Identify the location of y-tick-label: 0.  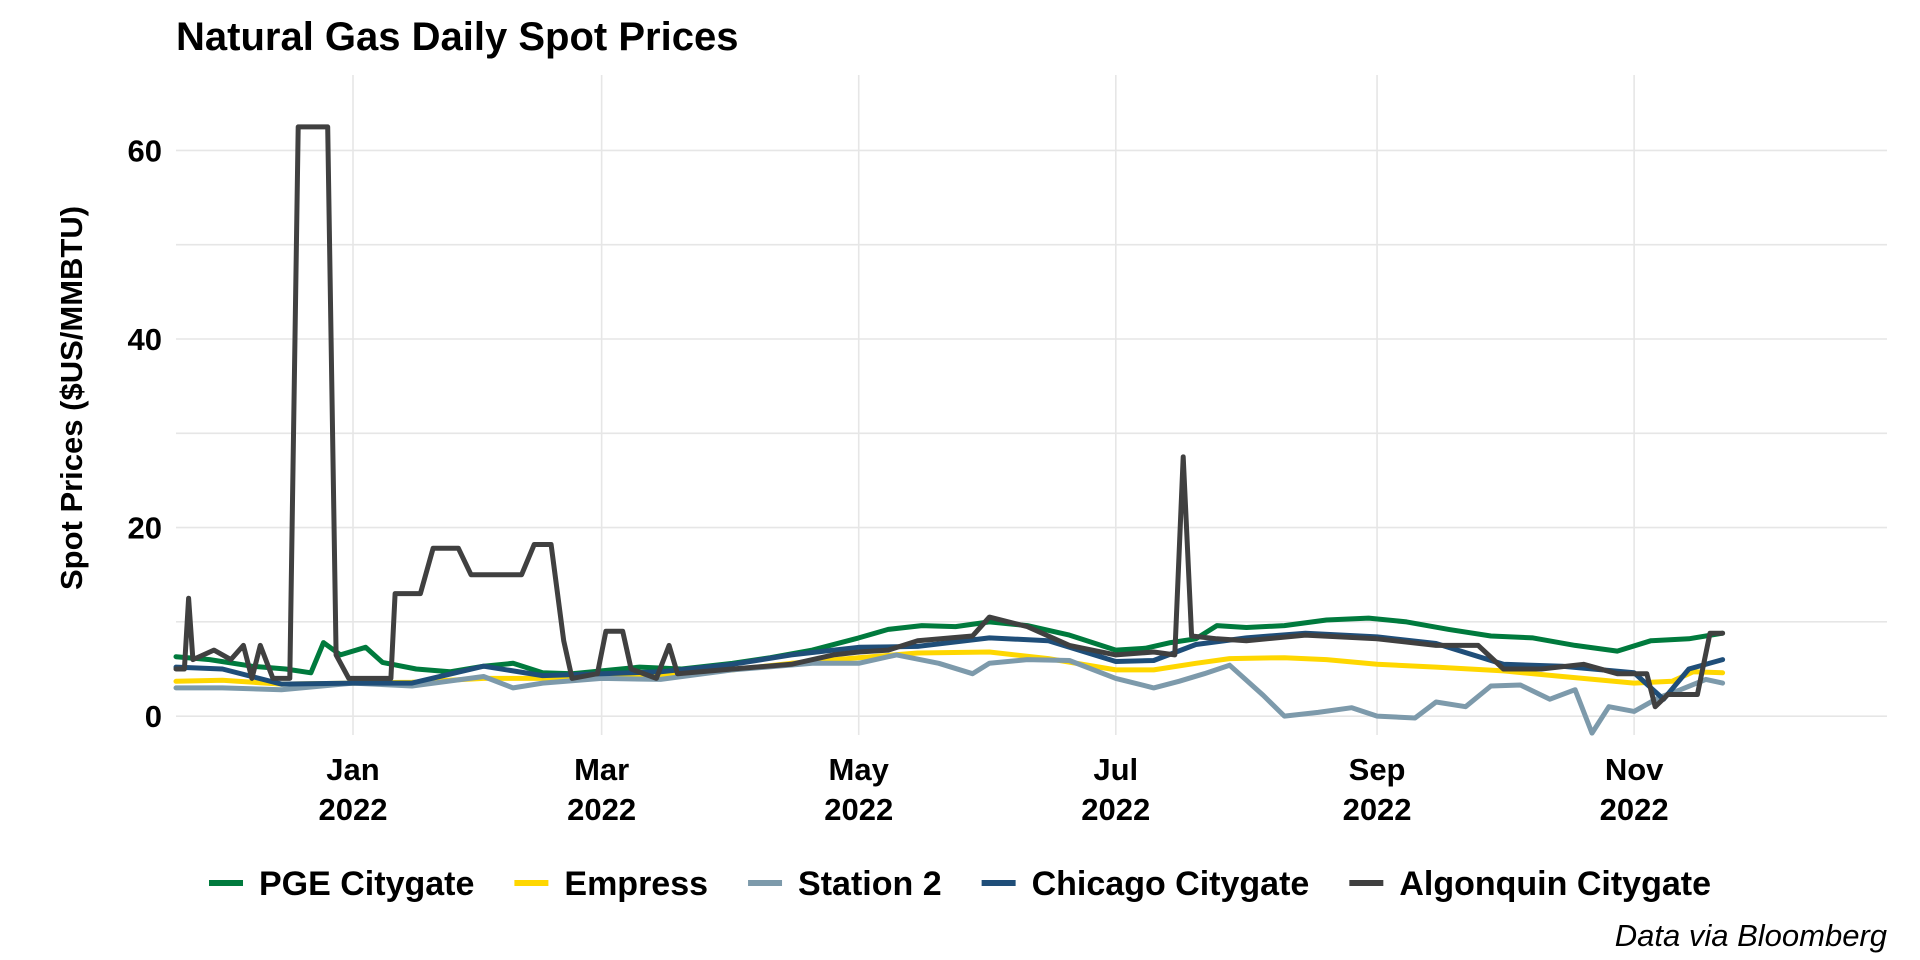
(153, 716).